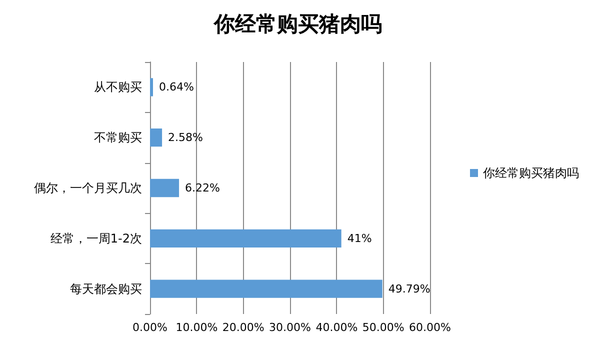 This screenshot has height=346, width=596. Describe the element at coordinates (118, 87) in the screenshot. I see `y-tick-label: 从不购买` at that location.